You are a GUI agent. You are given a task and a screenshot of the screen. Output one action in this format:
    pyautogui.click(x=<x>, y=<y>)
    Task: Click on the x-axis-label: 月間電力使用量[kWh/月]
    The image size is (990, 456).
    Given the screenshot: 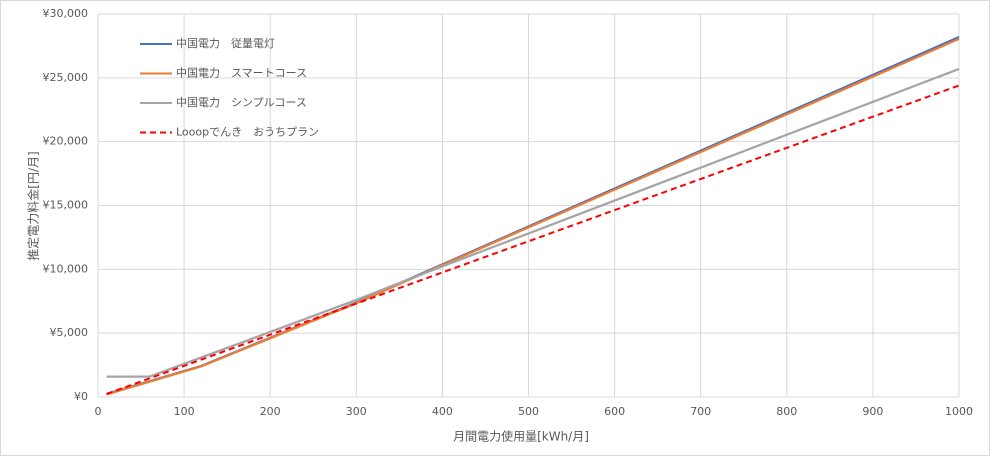 What is the action you would take?
    pyautogui.click(x=521, y=436)
    